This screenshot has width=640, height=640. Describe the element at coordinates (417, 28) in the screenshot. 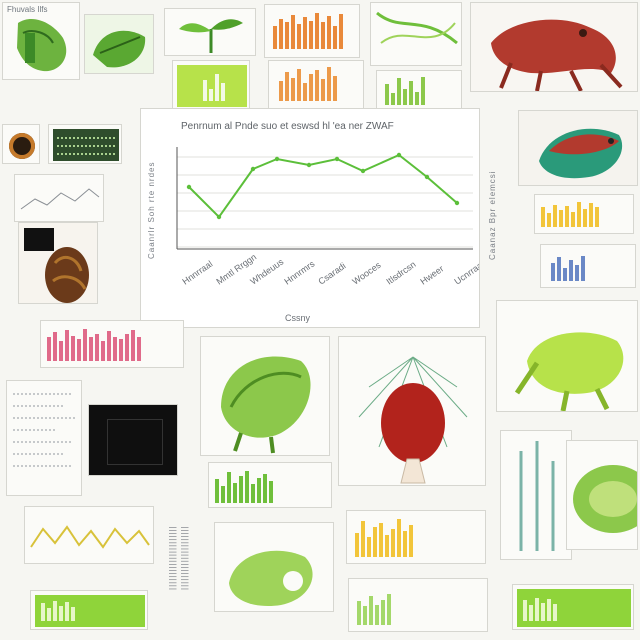

I see `green-line-sketch` at that location.